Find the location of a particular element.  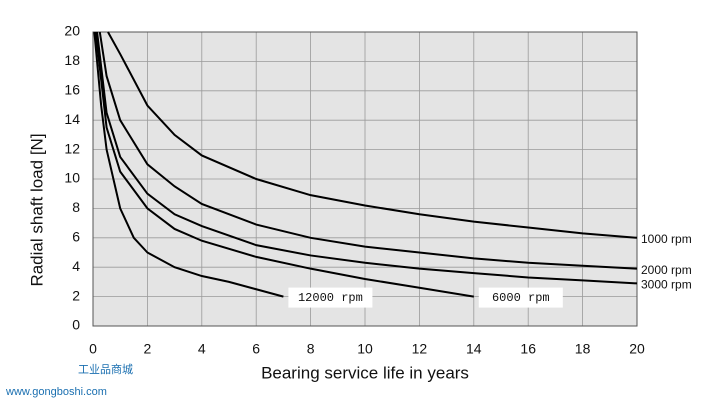

curve-label-box: 6000 rpm is located at coordinates (520, 297).